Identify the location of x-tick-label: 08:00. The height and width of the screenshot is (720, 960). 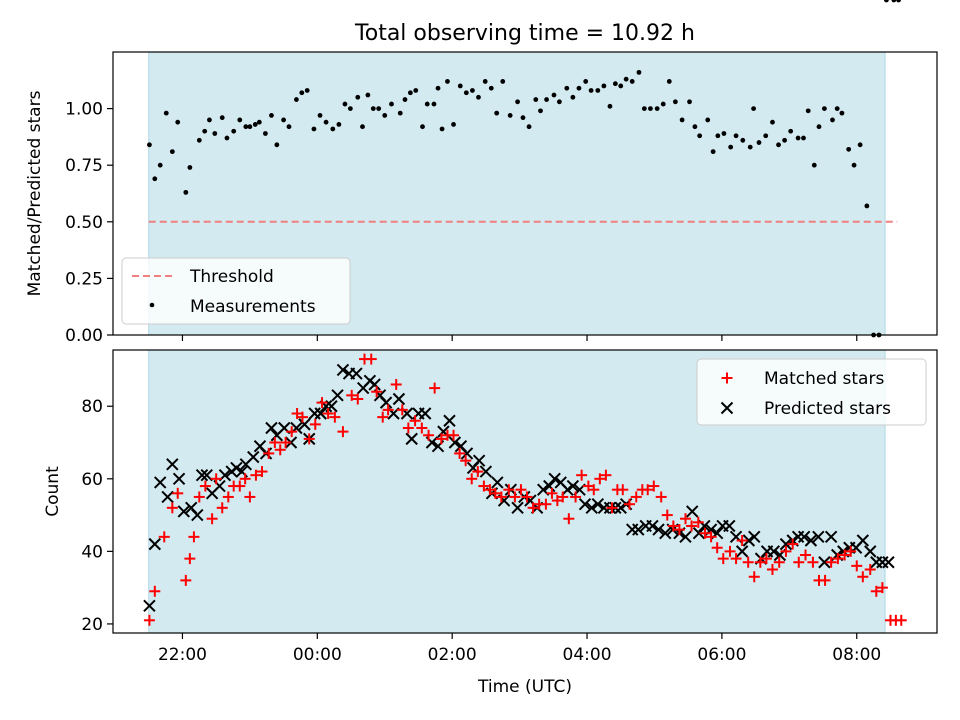
(856, 655).